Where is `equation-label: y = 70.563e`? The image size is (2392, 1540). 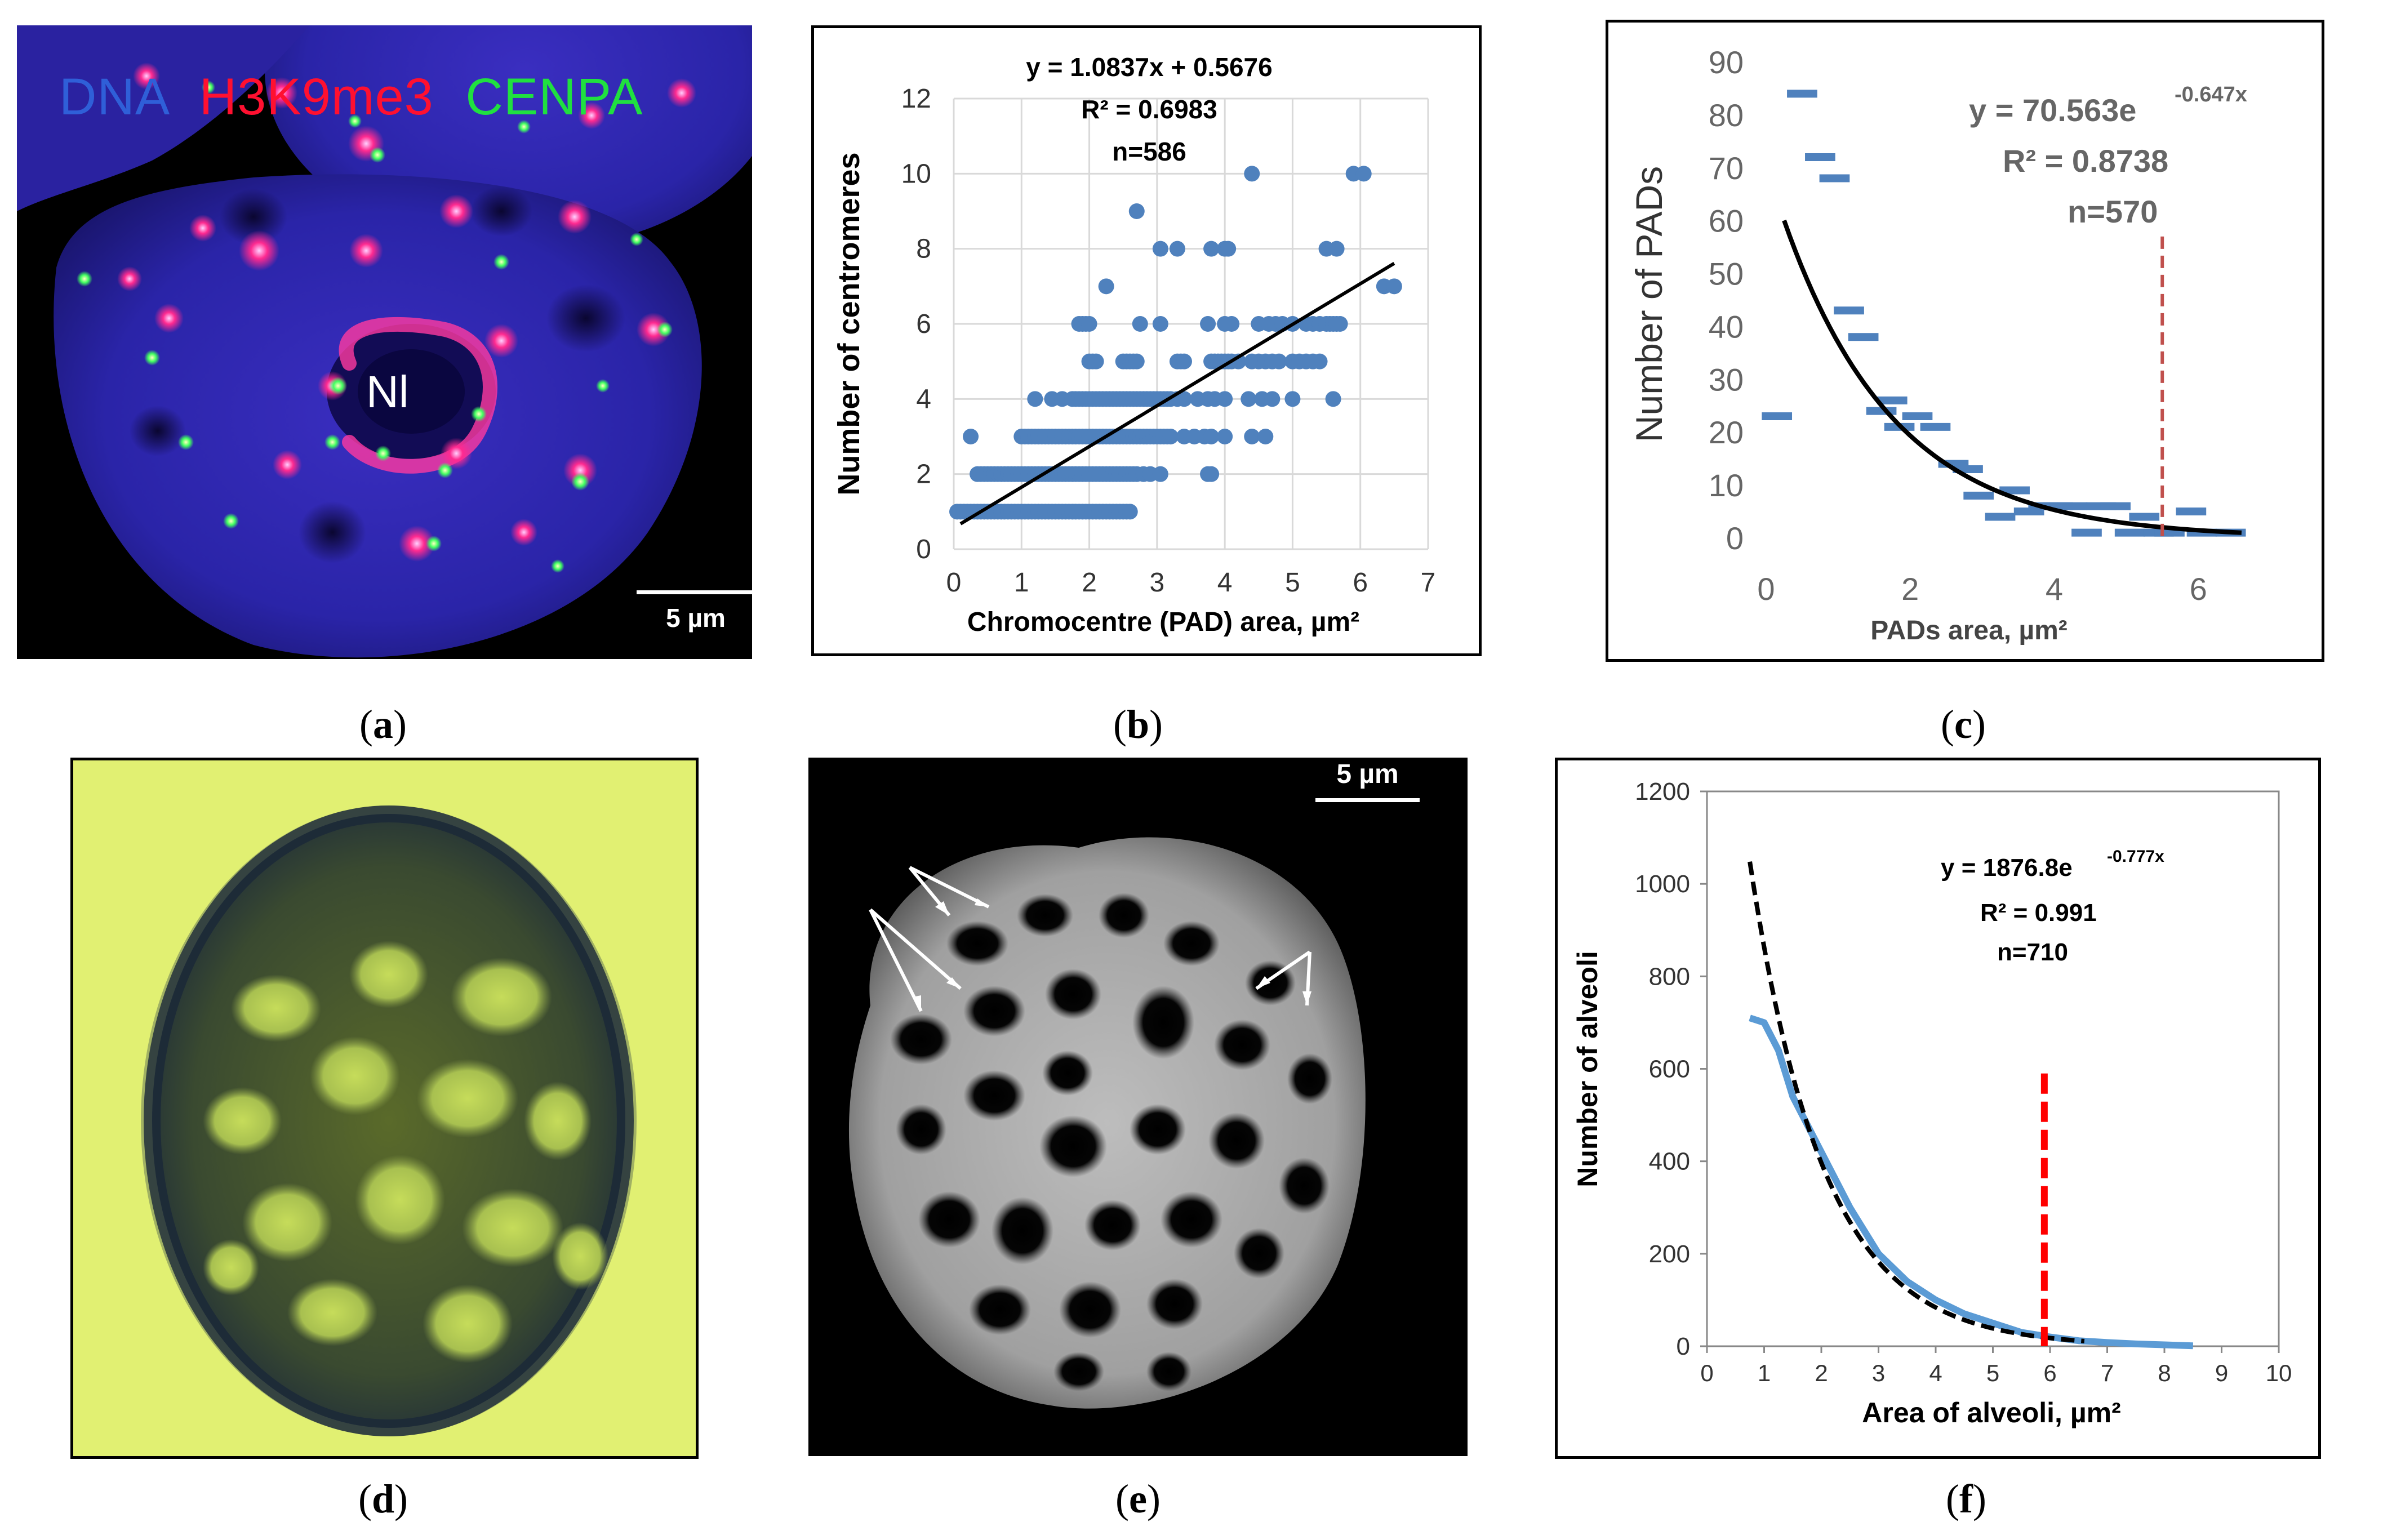 equation-label: y = 70.563e is located at coordinates (2052, 110).